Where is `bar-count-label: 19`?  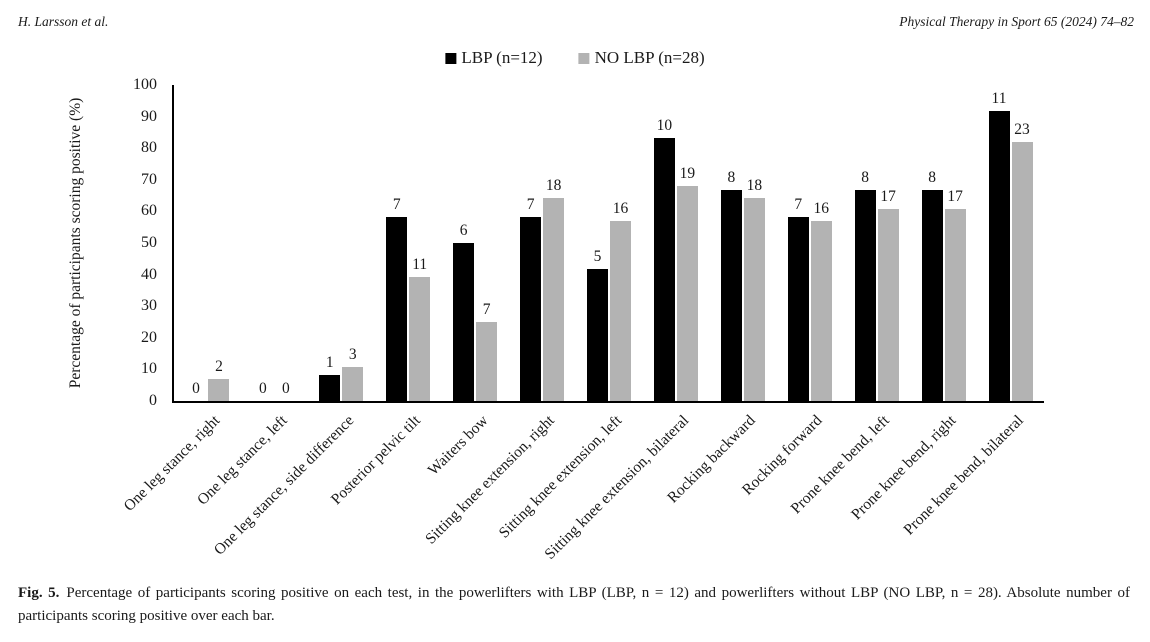
bar-count-label: 19 is located at coordinates (687, 174).